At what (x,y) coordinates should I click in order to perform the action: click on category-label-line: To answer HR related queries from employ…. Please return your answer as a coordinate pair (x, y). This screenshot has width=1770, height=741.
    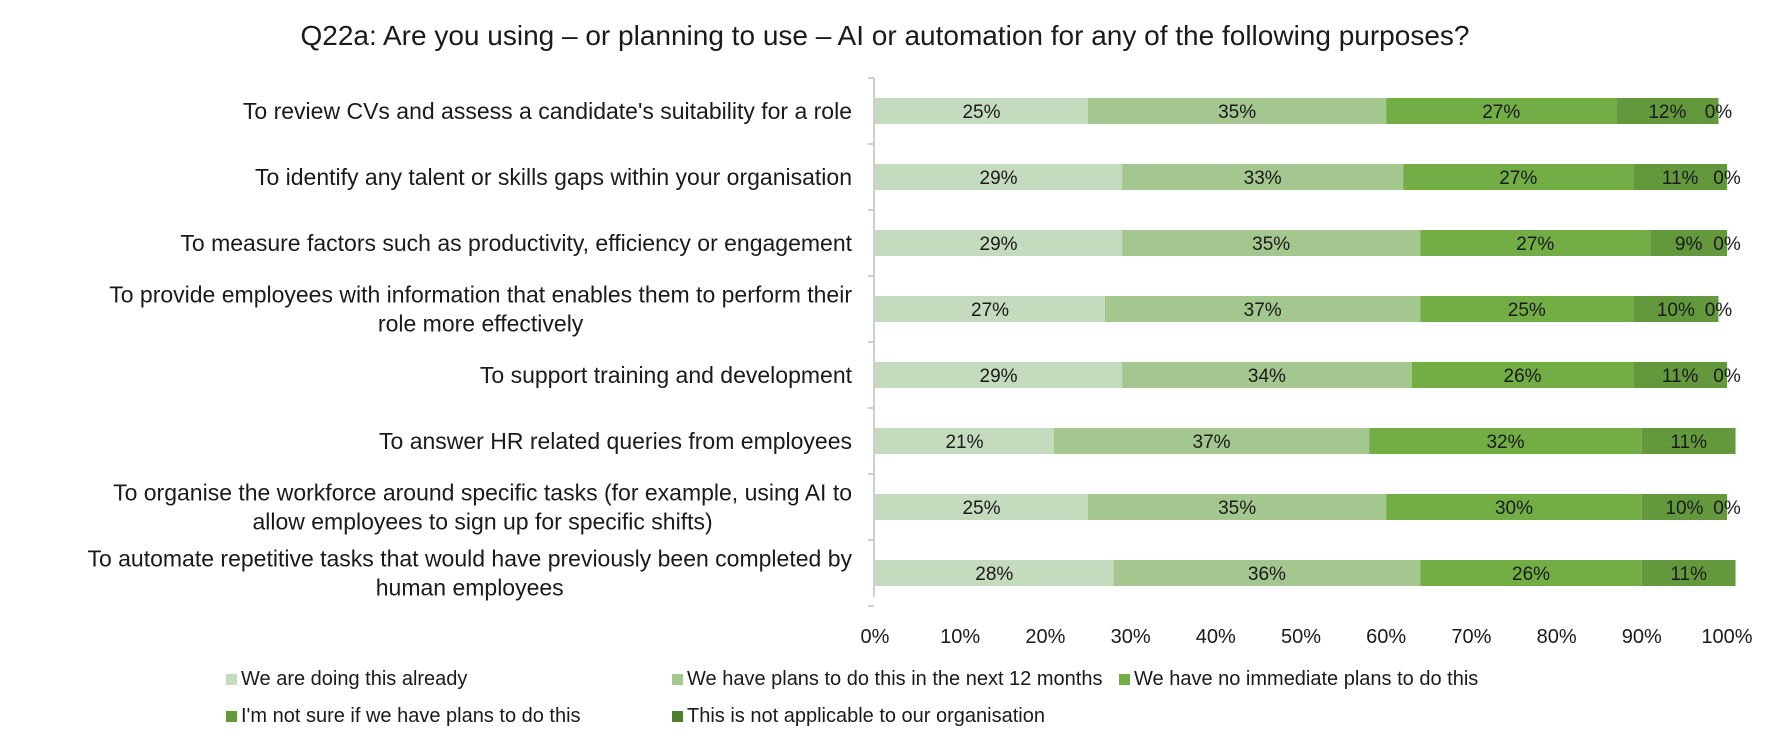
    Looking at the image, I should click on (615, 441).